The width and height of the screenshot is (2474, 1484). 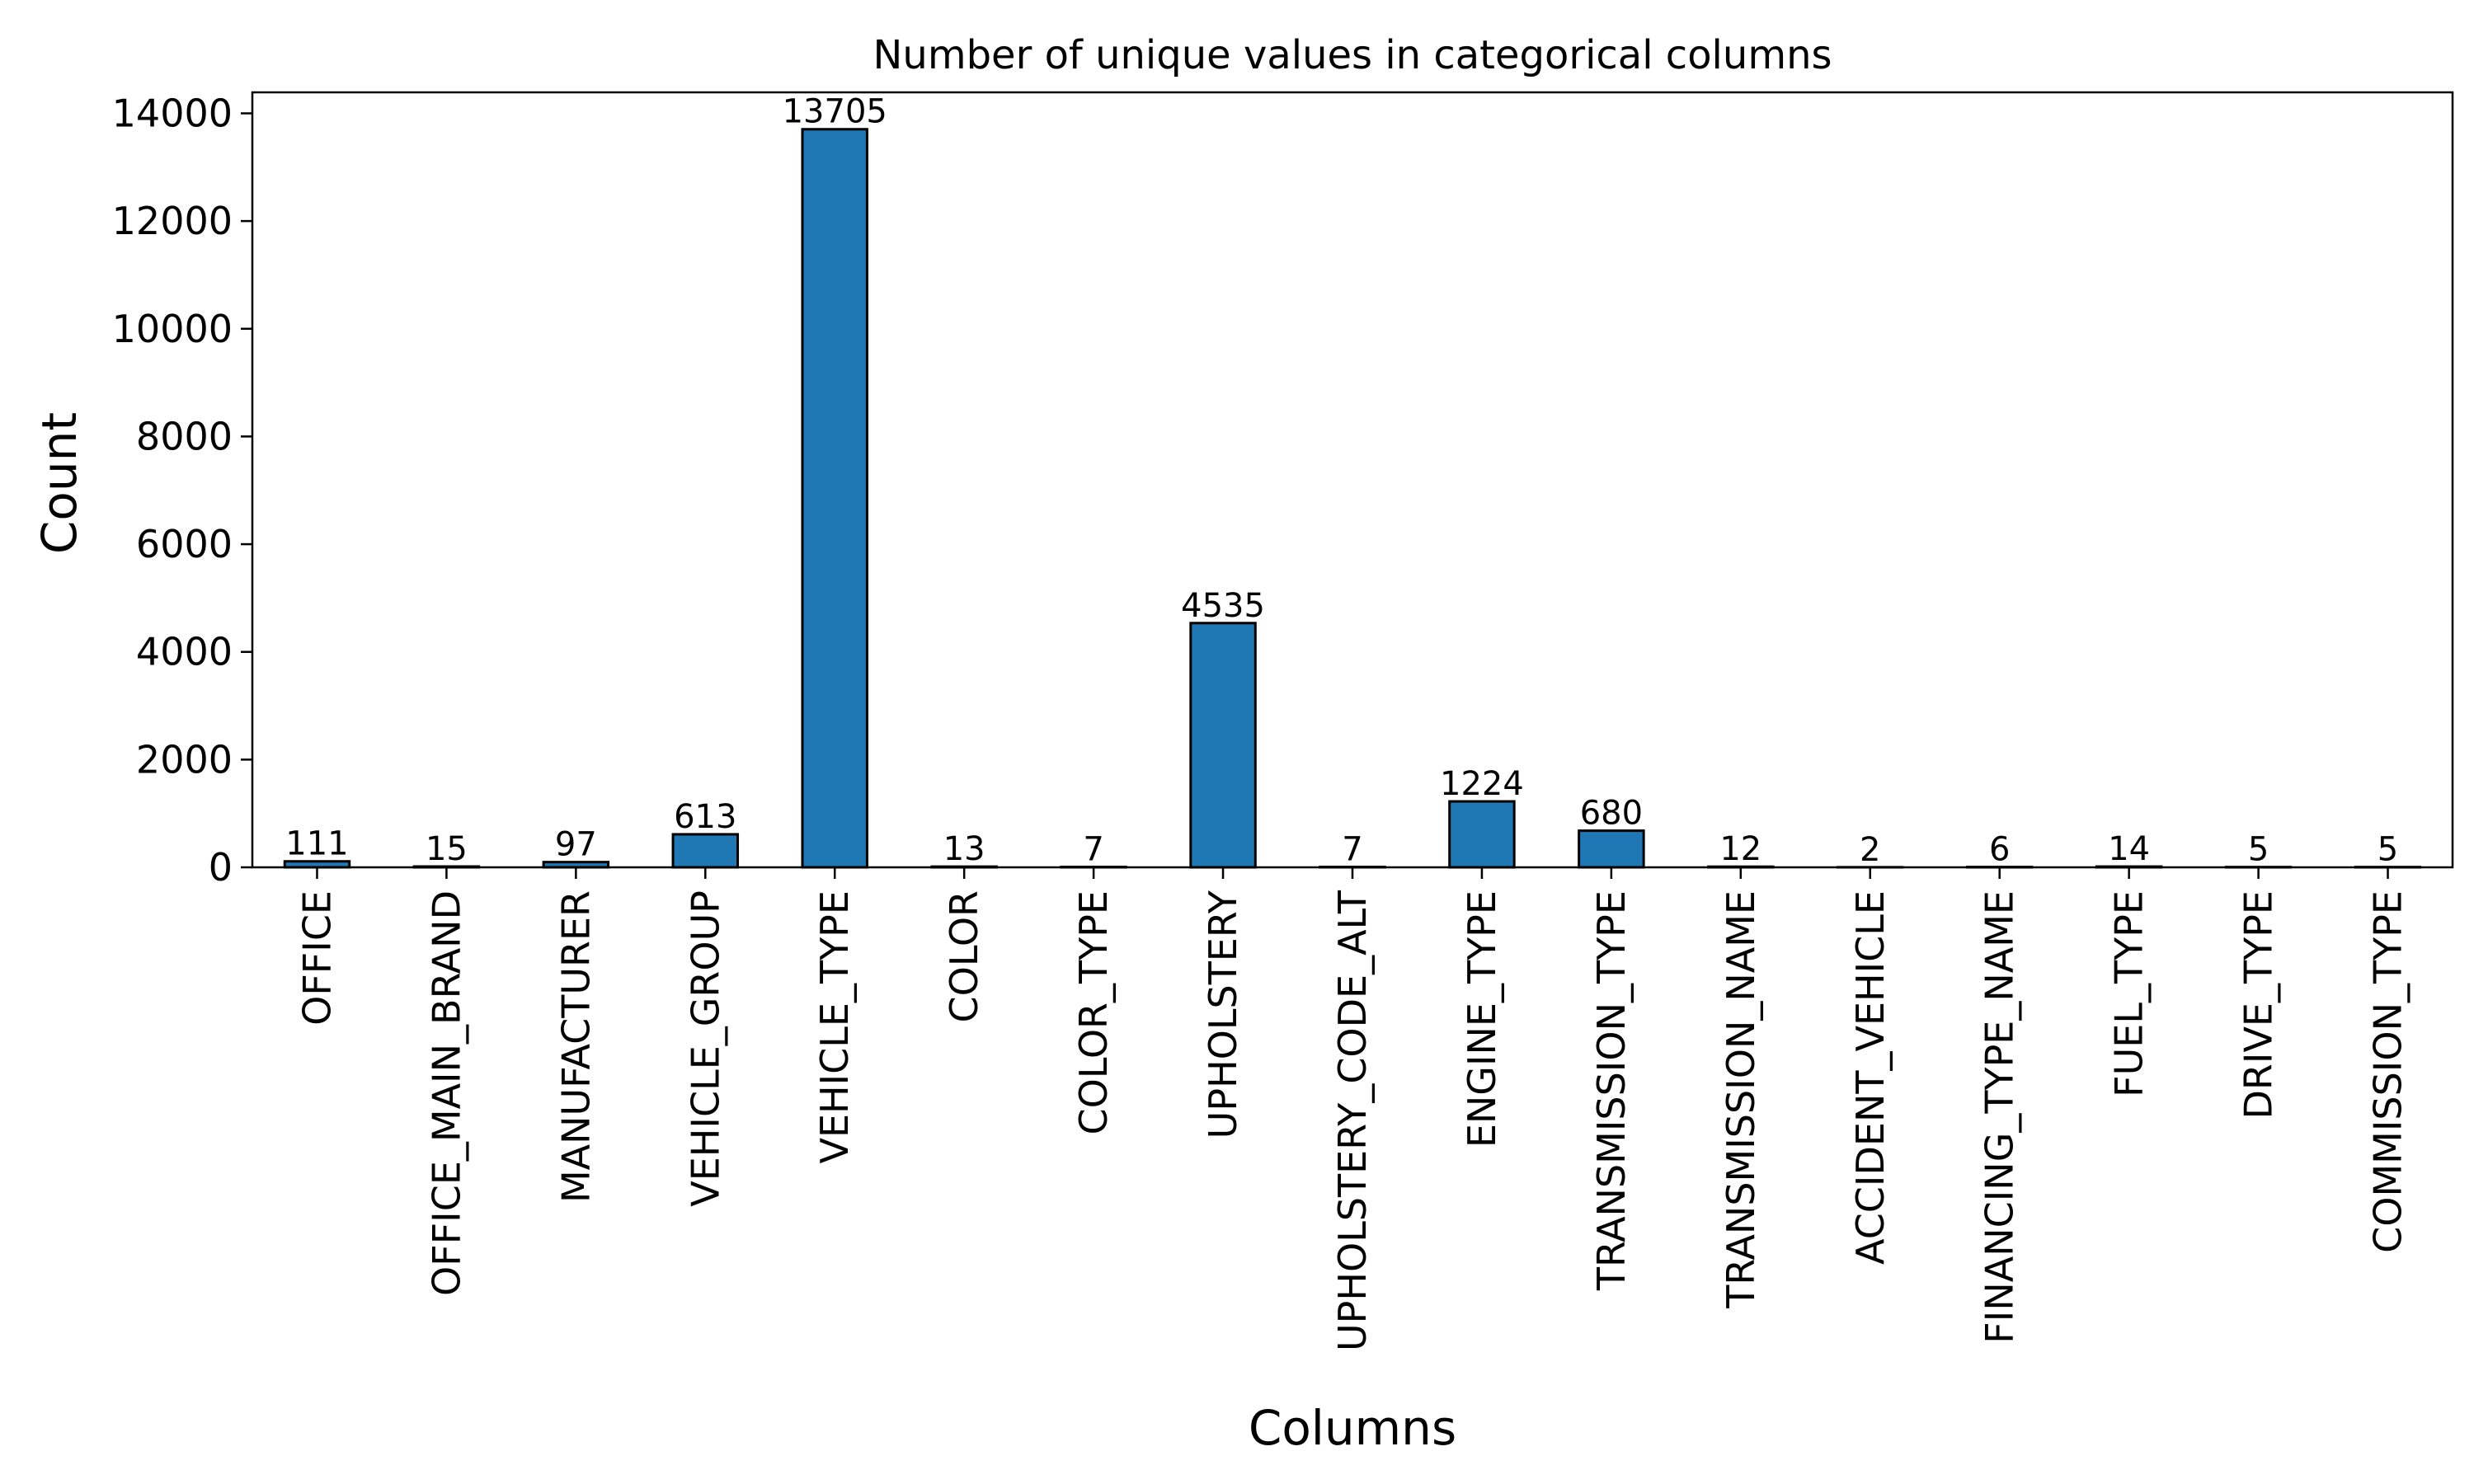 I want to click on x-tick-label: TRANSMISSION_NAME, so click(x=1741, y=1099).